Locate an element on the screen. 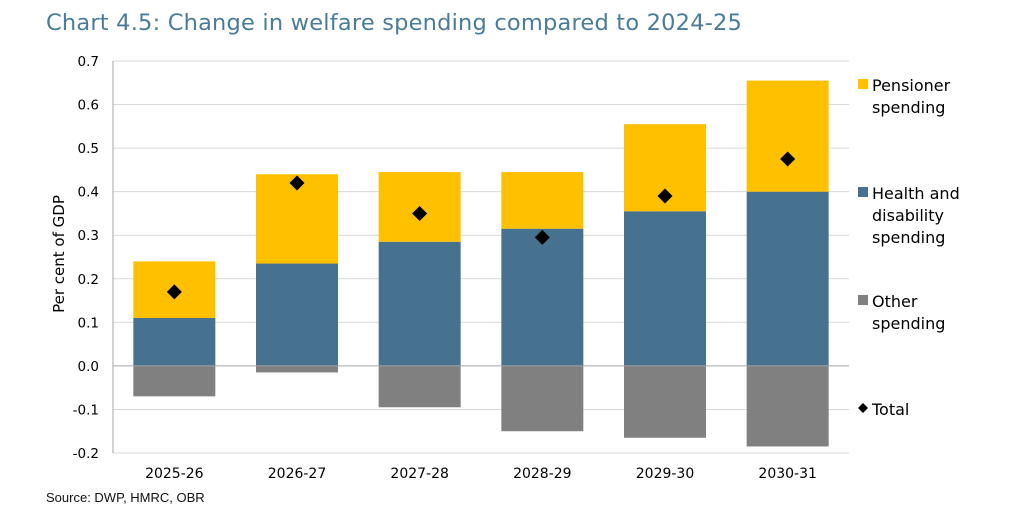 This screenshot has width=1012, height=521. y-tick-label: 0.6 is located at coordinates (88, 106).